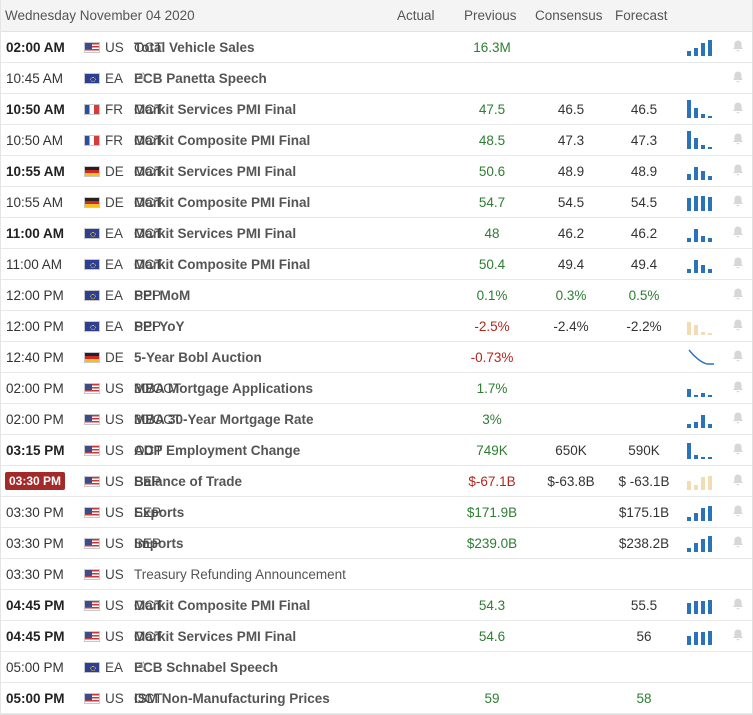 The width and height of the screenshot is (753, 715). What do you see at coordinates (490, 15) in the screenshot?
I see `header-previous: Previous` at bounding box center [490, 15].